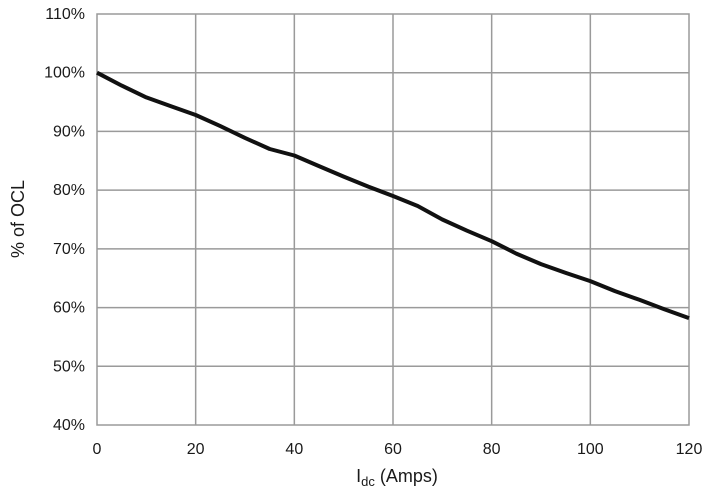 The image size is (723, 491). I want to click on y-tick-label: 70%, so click(69, 249).